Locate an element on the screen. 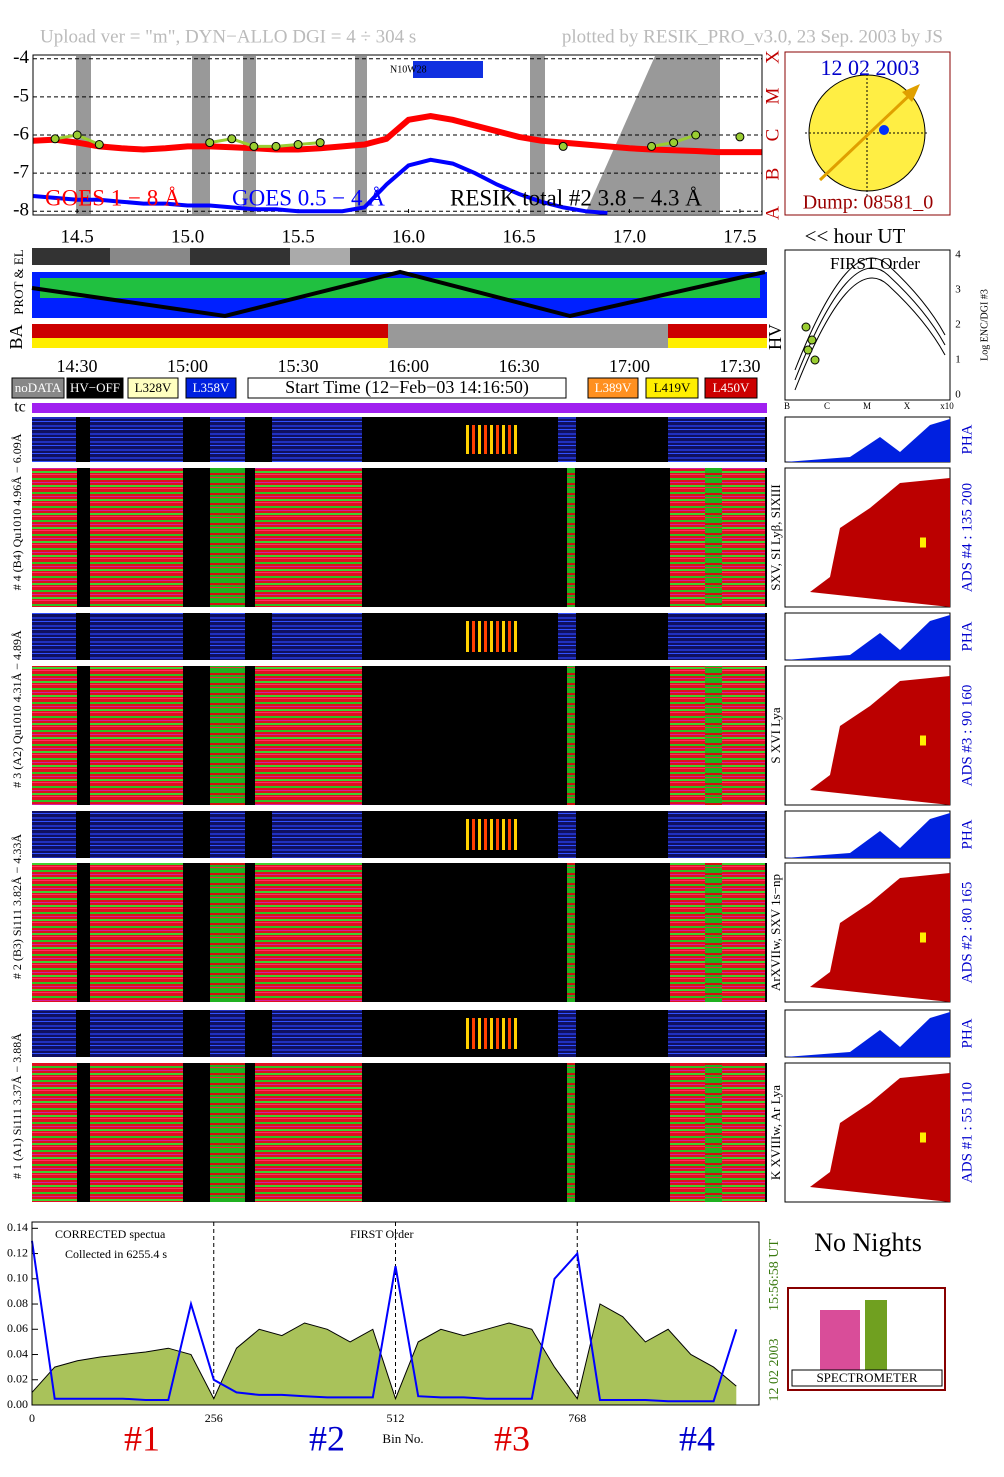  tick-label: X is located at coordinates (907, 406).